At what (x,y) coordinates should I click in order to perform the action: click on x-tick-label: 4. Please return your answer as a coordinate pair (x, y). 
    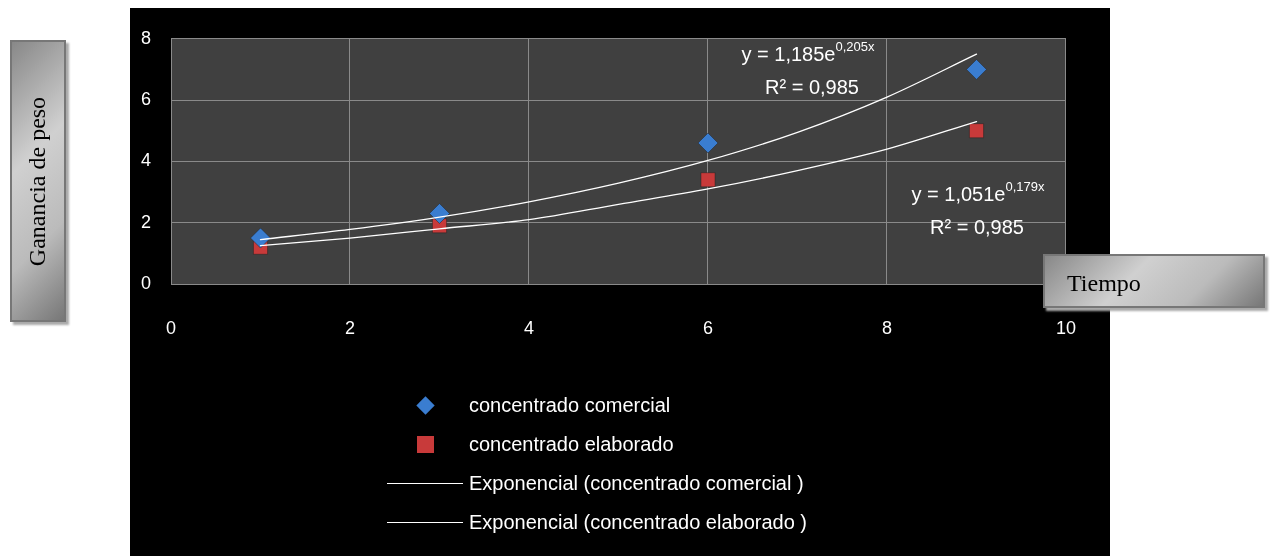
    Looking at the image, I should click on (528, 327).